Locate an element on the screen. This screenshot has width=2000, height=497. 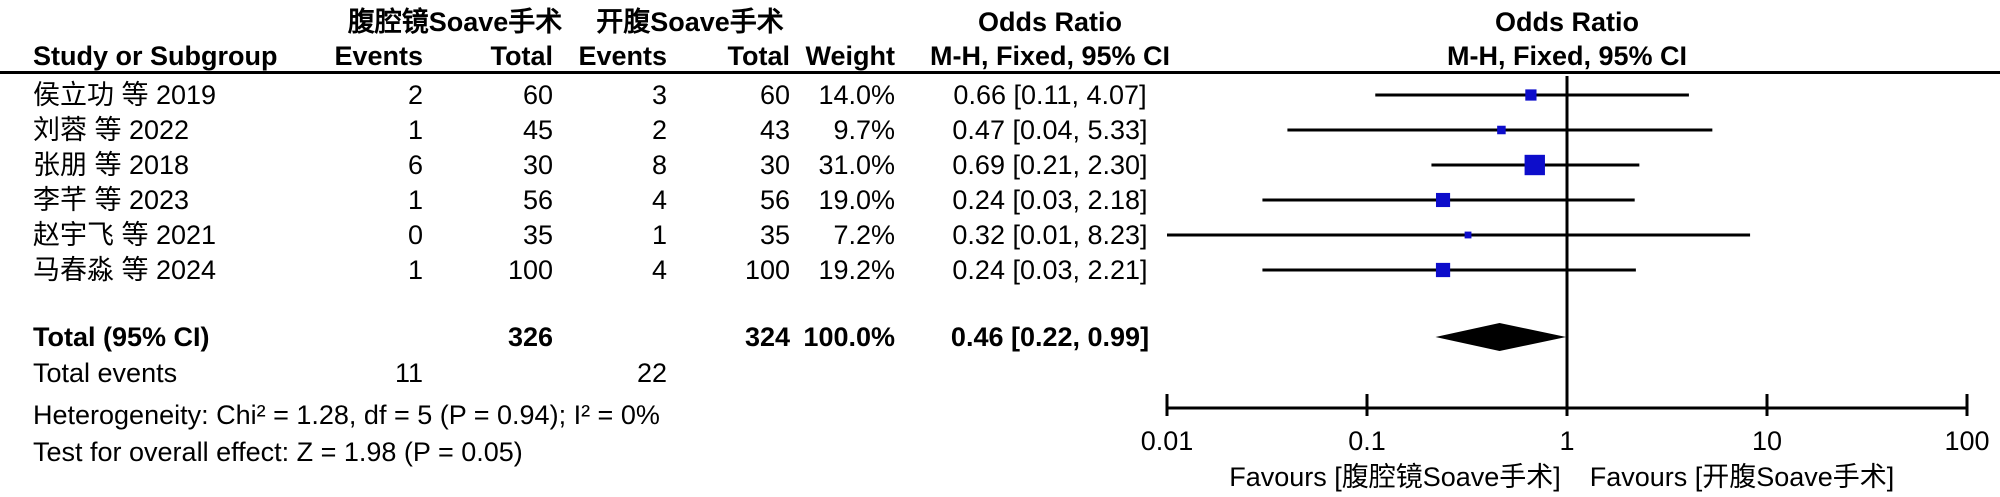
total1-cell: 56 is located at coordinates (537, 200).